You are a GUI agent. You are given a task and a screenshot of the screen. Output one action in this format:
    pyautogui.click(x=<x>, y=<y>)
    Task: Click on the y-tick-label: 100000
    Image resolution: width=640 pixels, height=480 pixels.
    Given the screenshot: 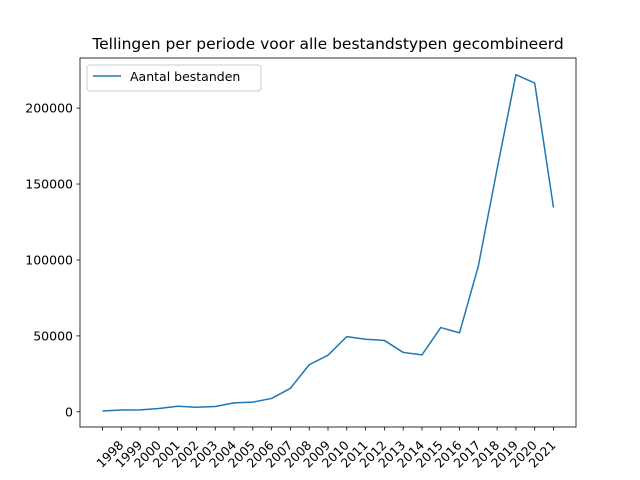 What is the action you would take?
    pyautogui.click(x=49, y=259)
    